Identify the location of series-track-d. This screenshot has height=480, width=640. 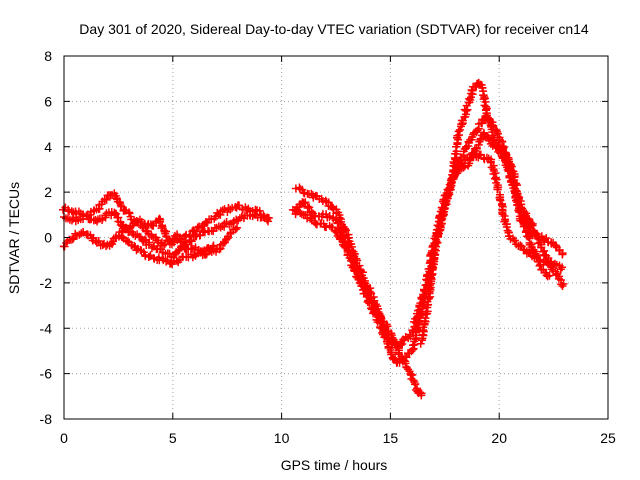
(166, 235).